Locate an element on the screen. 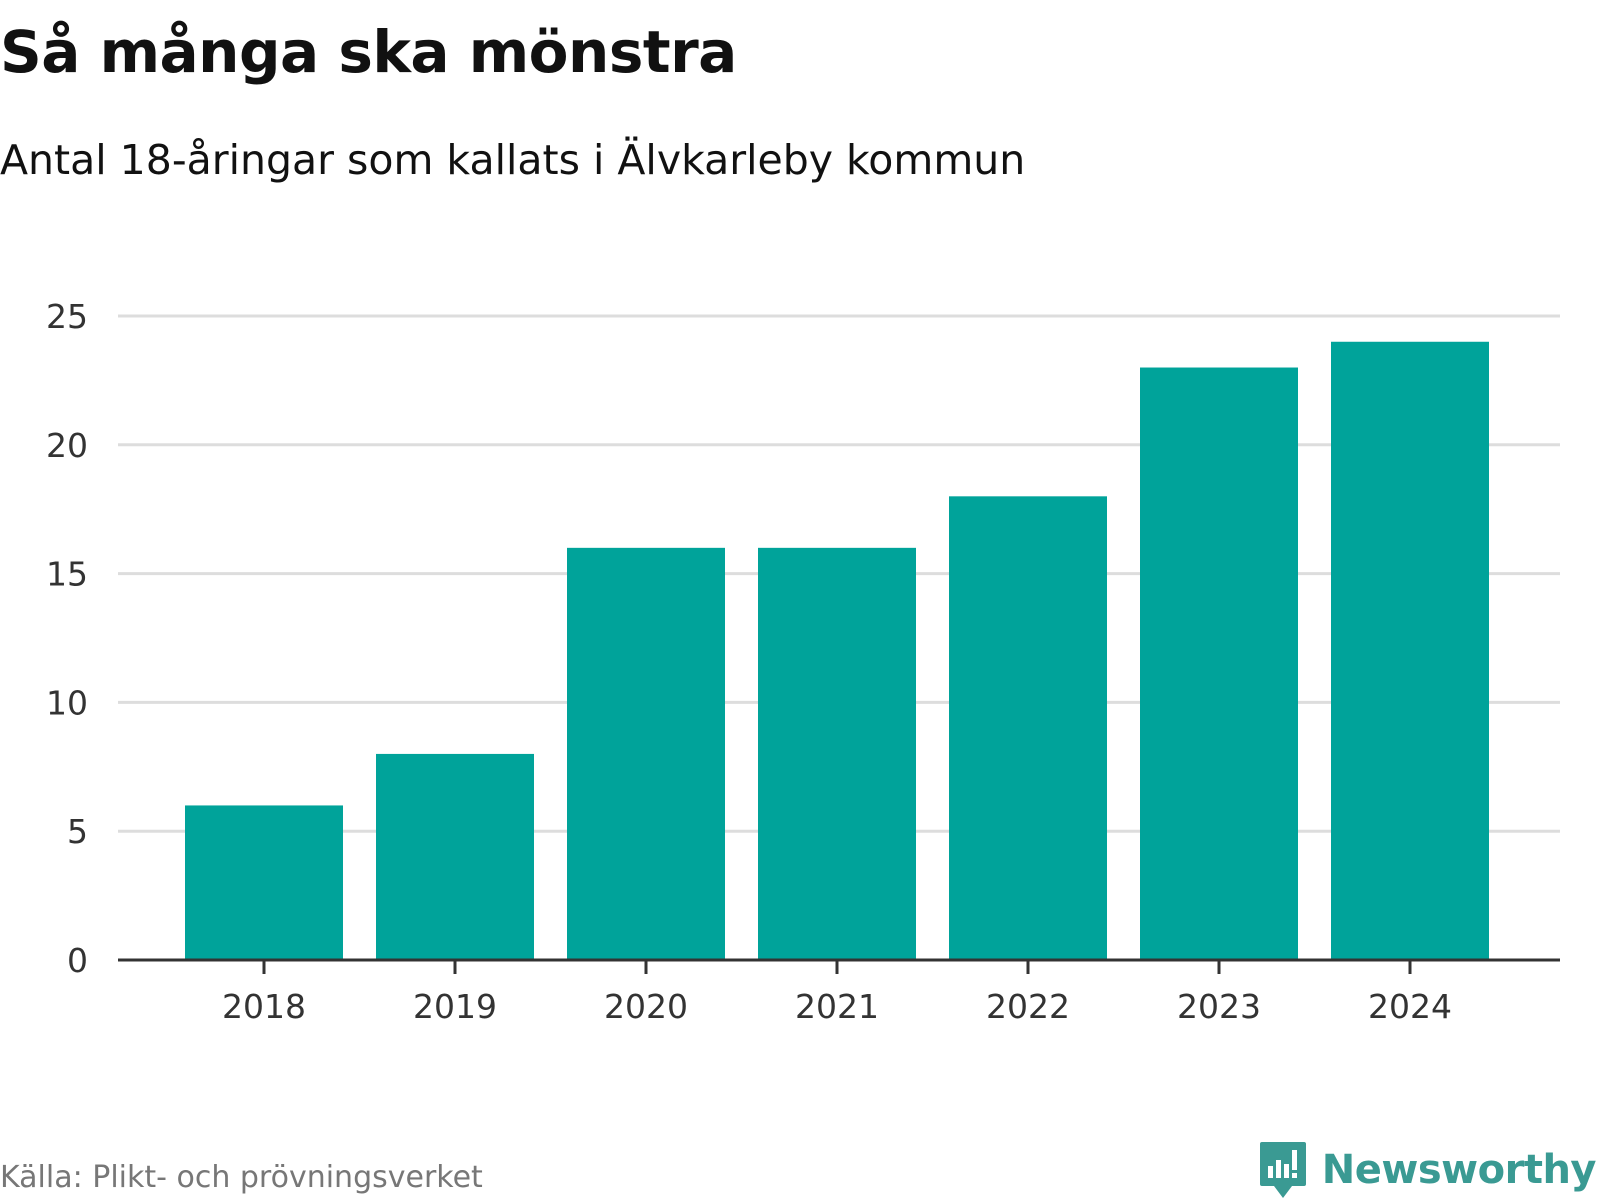 The image size is (1600, 1200). x-tick-label: 2023 is located at coordinates (1219, 1006).